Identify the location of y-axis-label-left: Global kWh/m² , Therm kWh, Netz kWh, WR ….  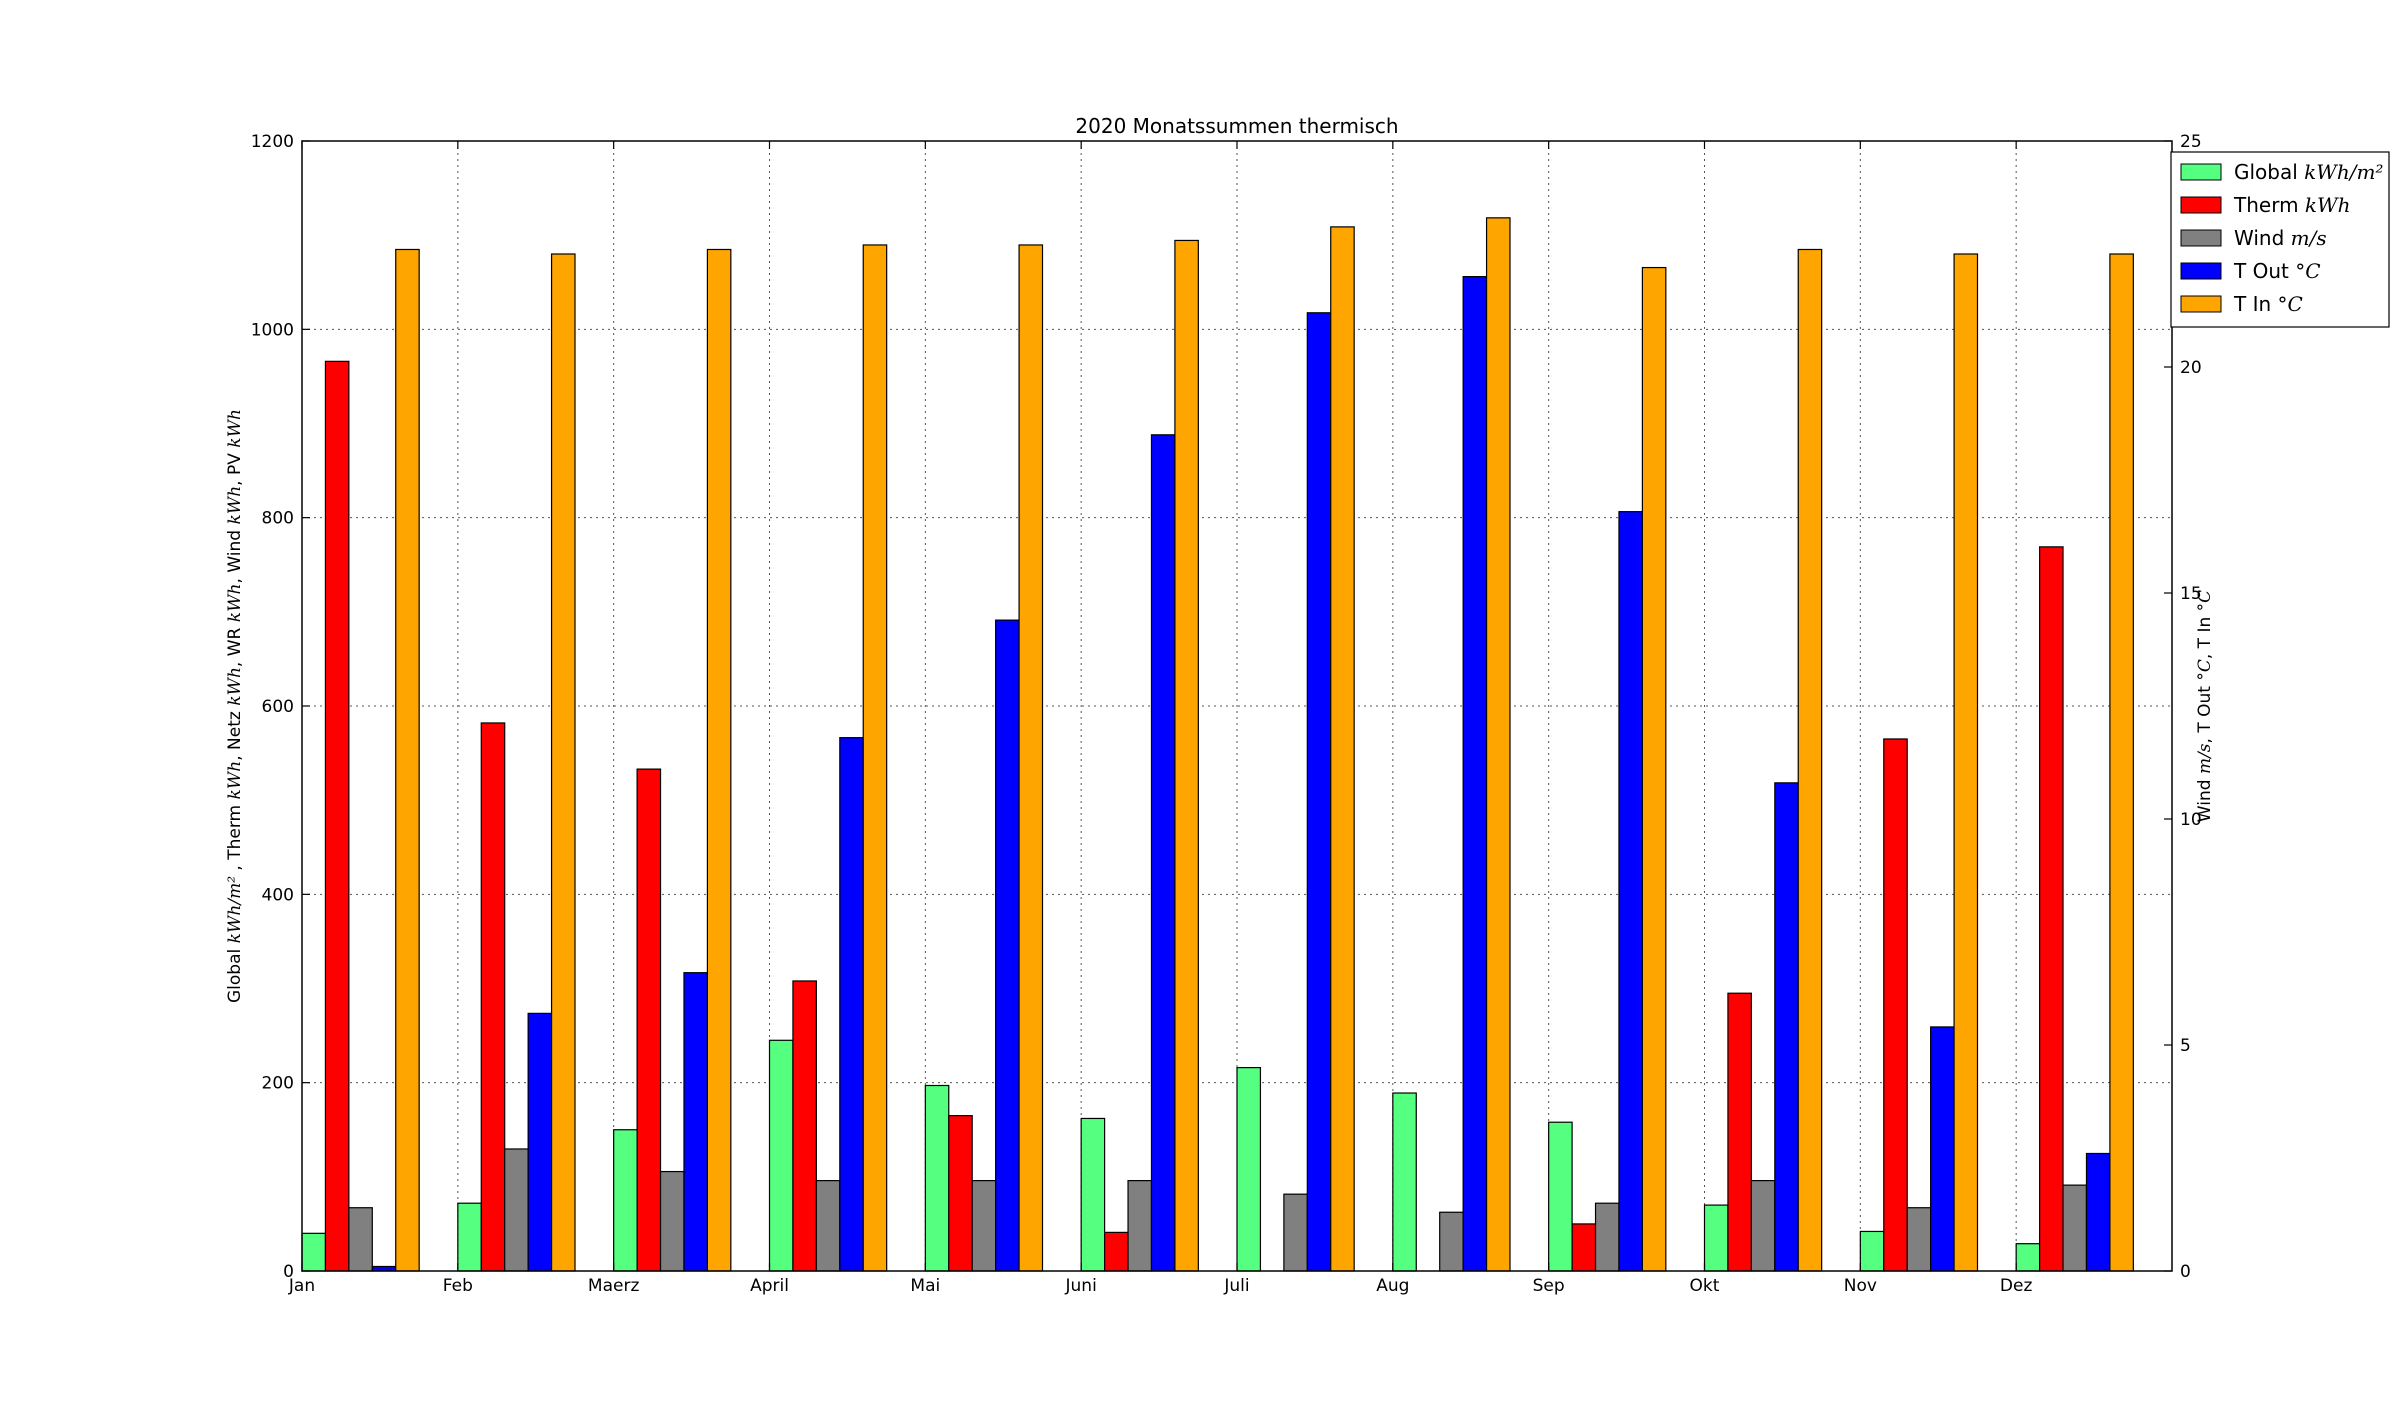
(235, 706).